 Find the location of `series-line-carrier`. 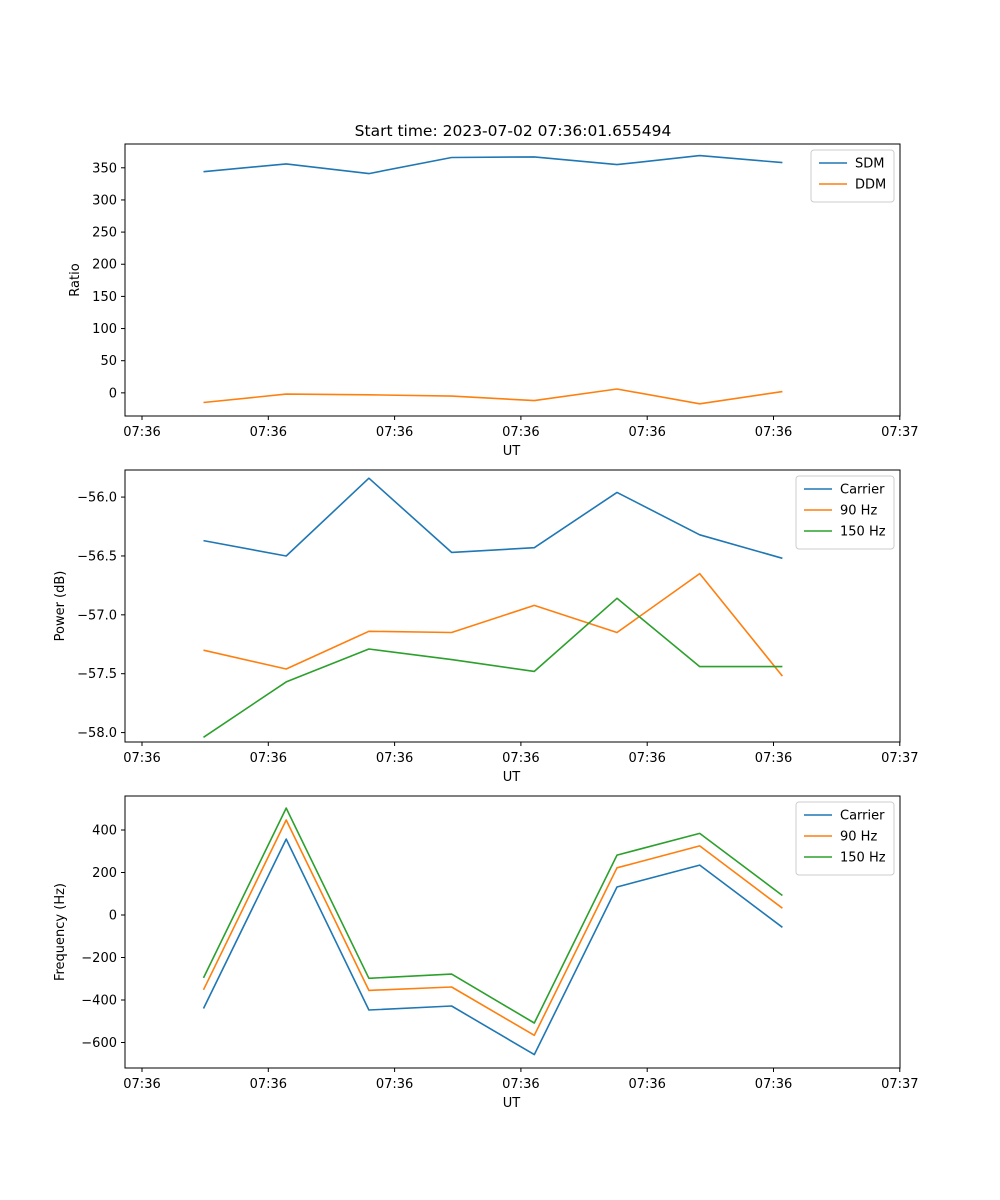

series-line-carrier is located at coordinates (493, 518).